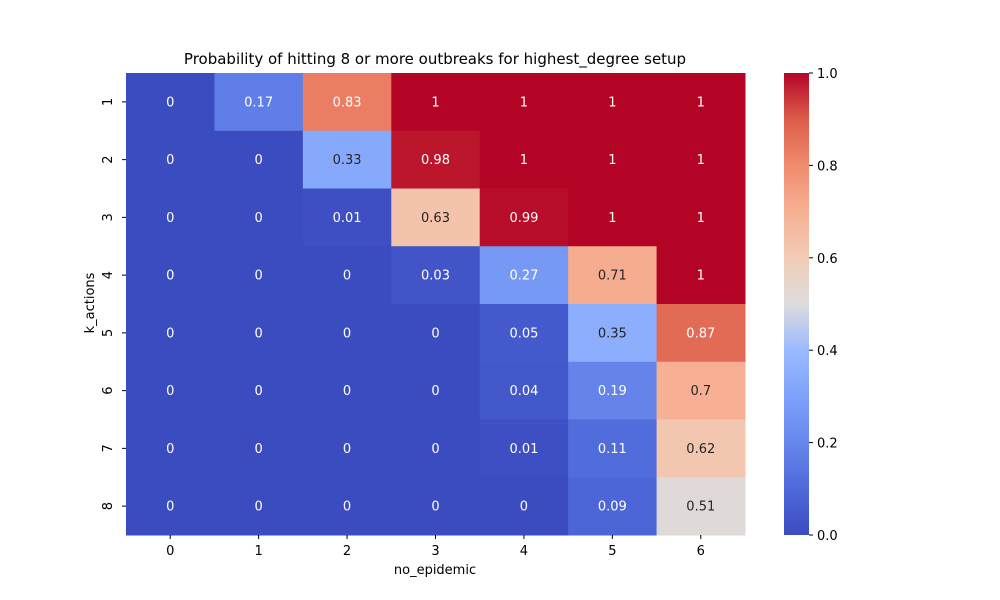 Image resolution: width=1000 pixels, height=600 pixels. I want to click on heatmap-cell-label: 0.51, so click(700, 507).